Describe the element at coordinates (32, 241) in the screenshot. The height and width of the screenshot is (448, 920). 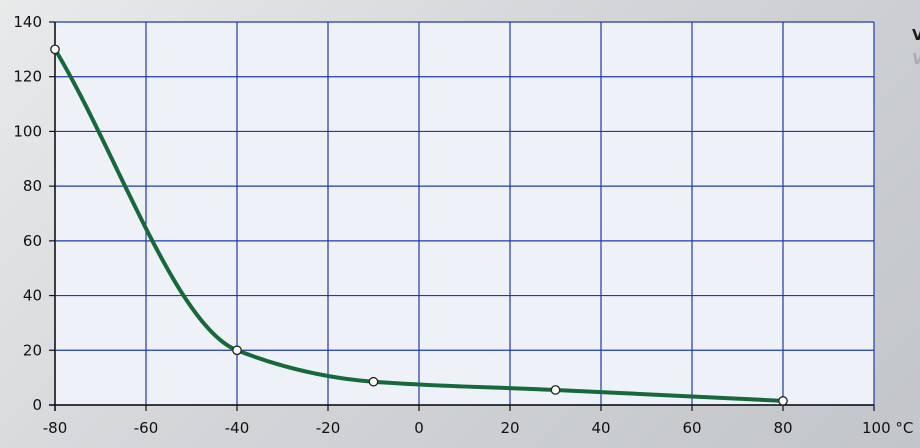
I see `y-tick-label: 60` at that location.